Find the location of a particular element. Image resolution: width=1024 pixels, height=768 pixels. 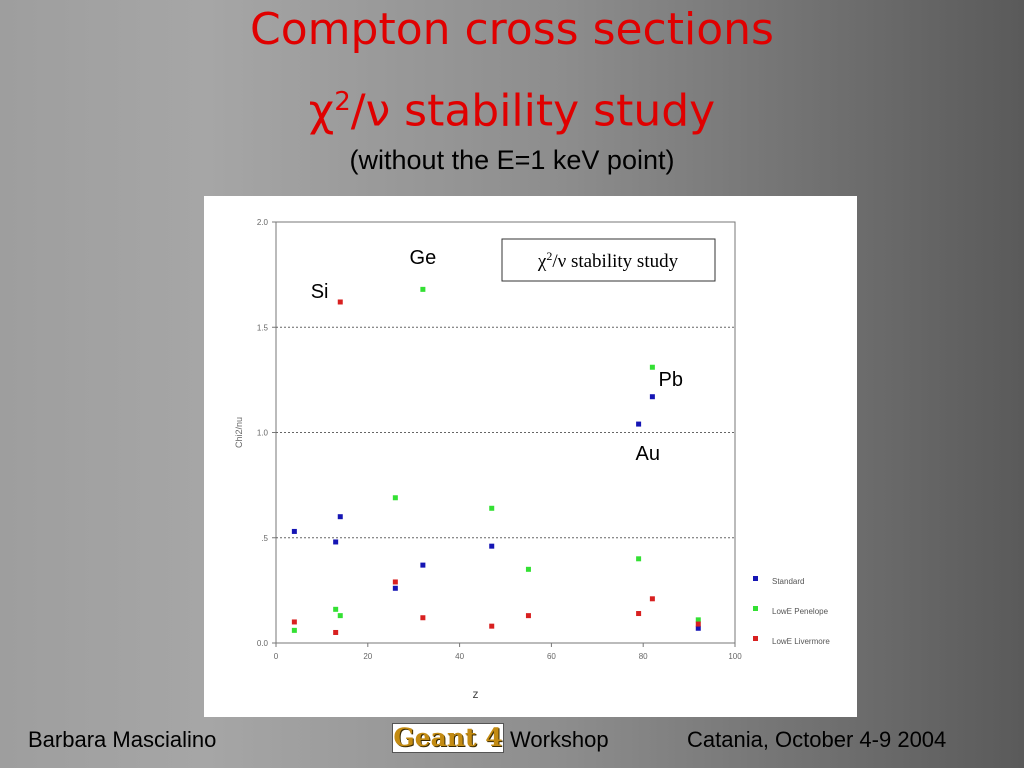

x-tick-label: 100 is located at coordinates (735, 656).